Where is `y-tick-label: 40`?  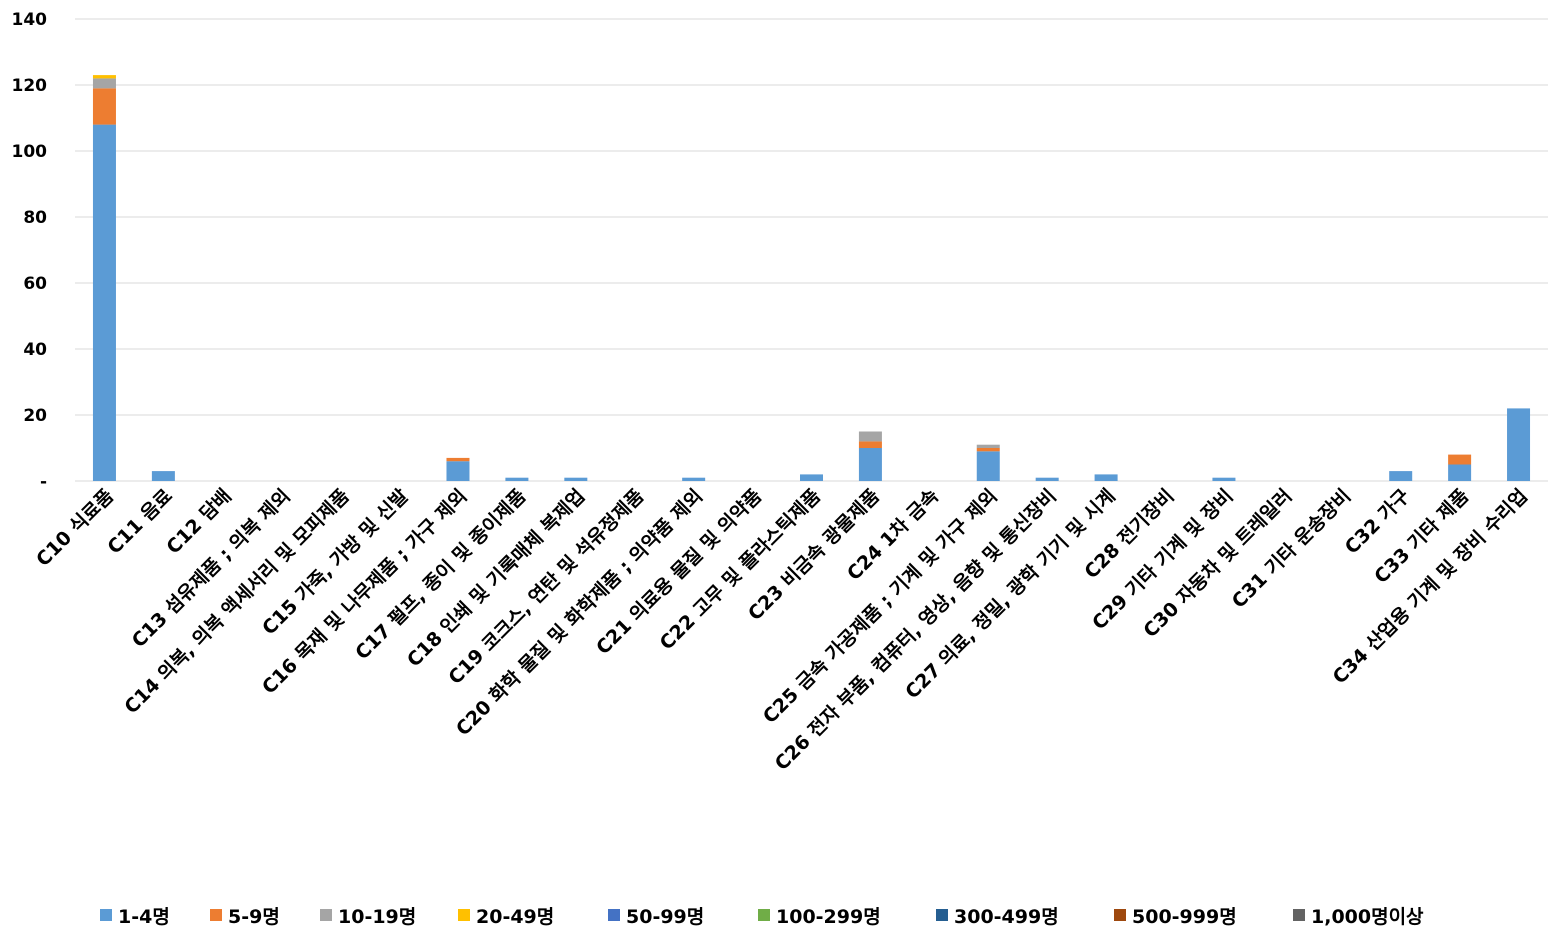
y-tick-label: 40 is located at coordinates (35, 350).